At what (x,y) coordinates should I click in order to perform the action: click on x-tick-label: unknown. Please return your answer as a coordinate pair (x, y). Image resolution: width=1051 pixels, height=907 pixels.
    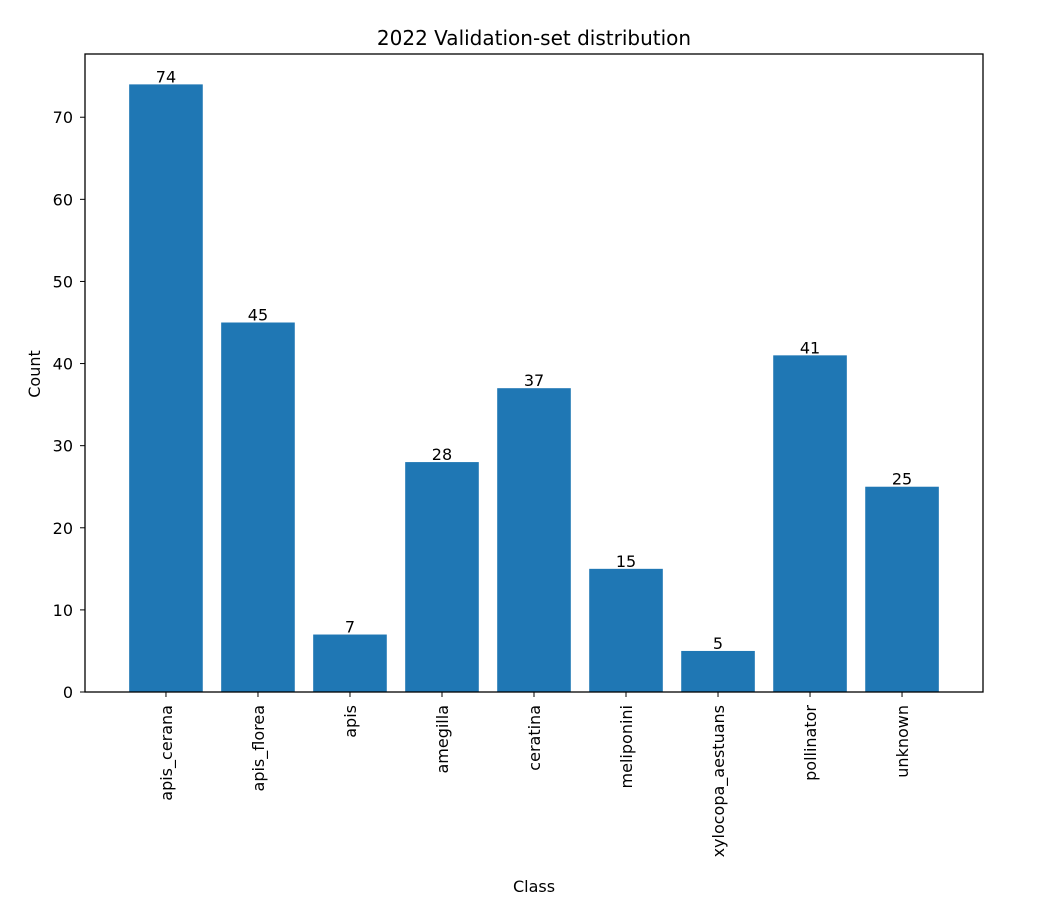
    Looking at the image, I should click on (902, 741).